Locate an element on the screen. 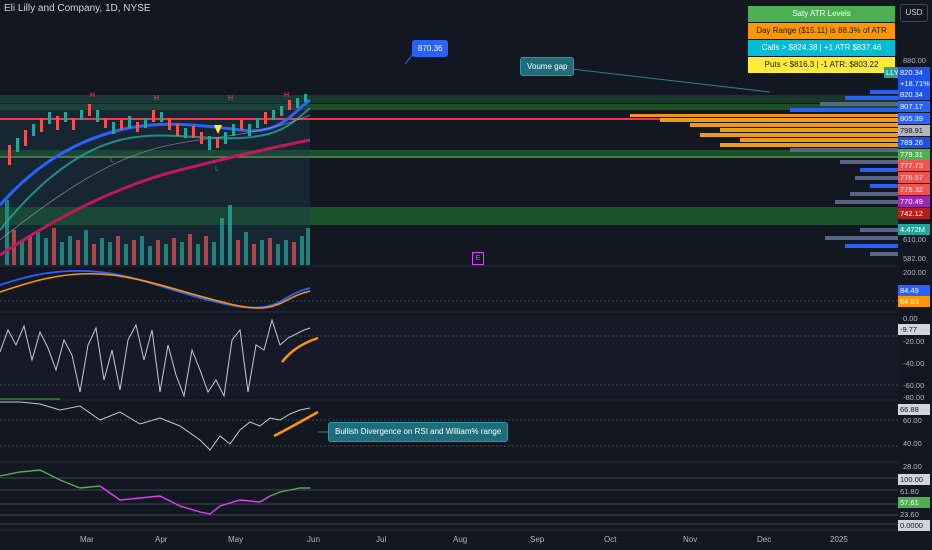 This screenshot has width=932, height=550. x-label-aug: Aug is located at coordinates (460, 539).